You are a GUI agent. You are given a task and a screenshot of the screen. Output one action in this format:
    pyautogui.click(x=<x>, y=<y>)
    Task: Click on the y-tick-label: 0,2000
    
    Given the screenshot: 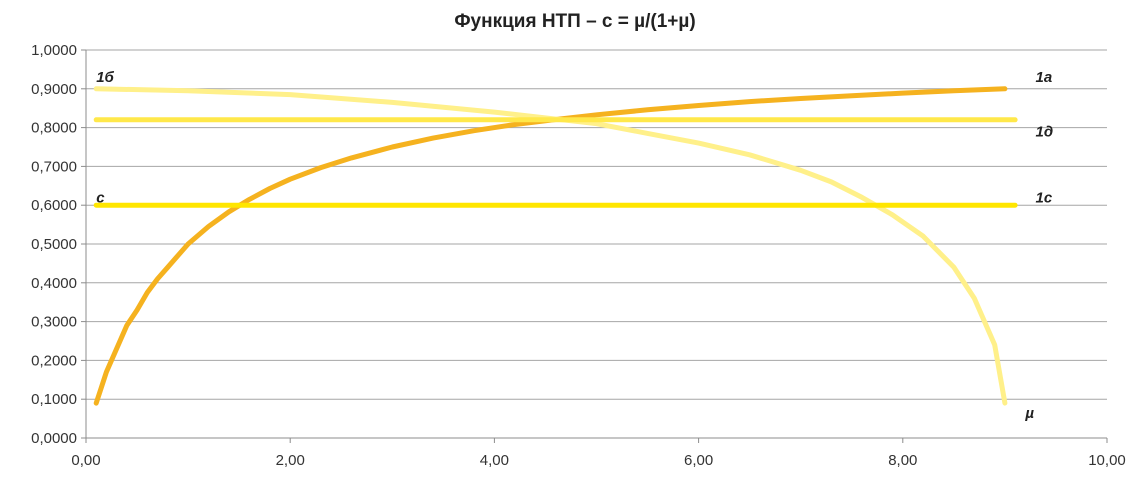 What is the action you would take?
    pyautogui.click(x=54, y=360)
    